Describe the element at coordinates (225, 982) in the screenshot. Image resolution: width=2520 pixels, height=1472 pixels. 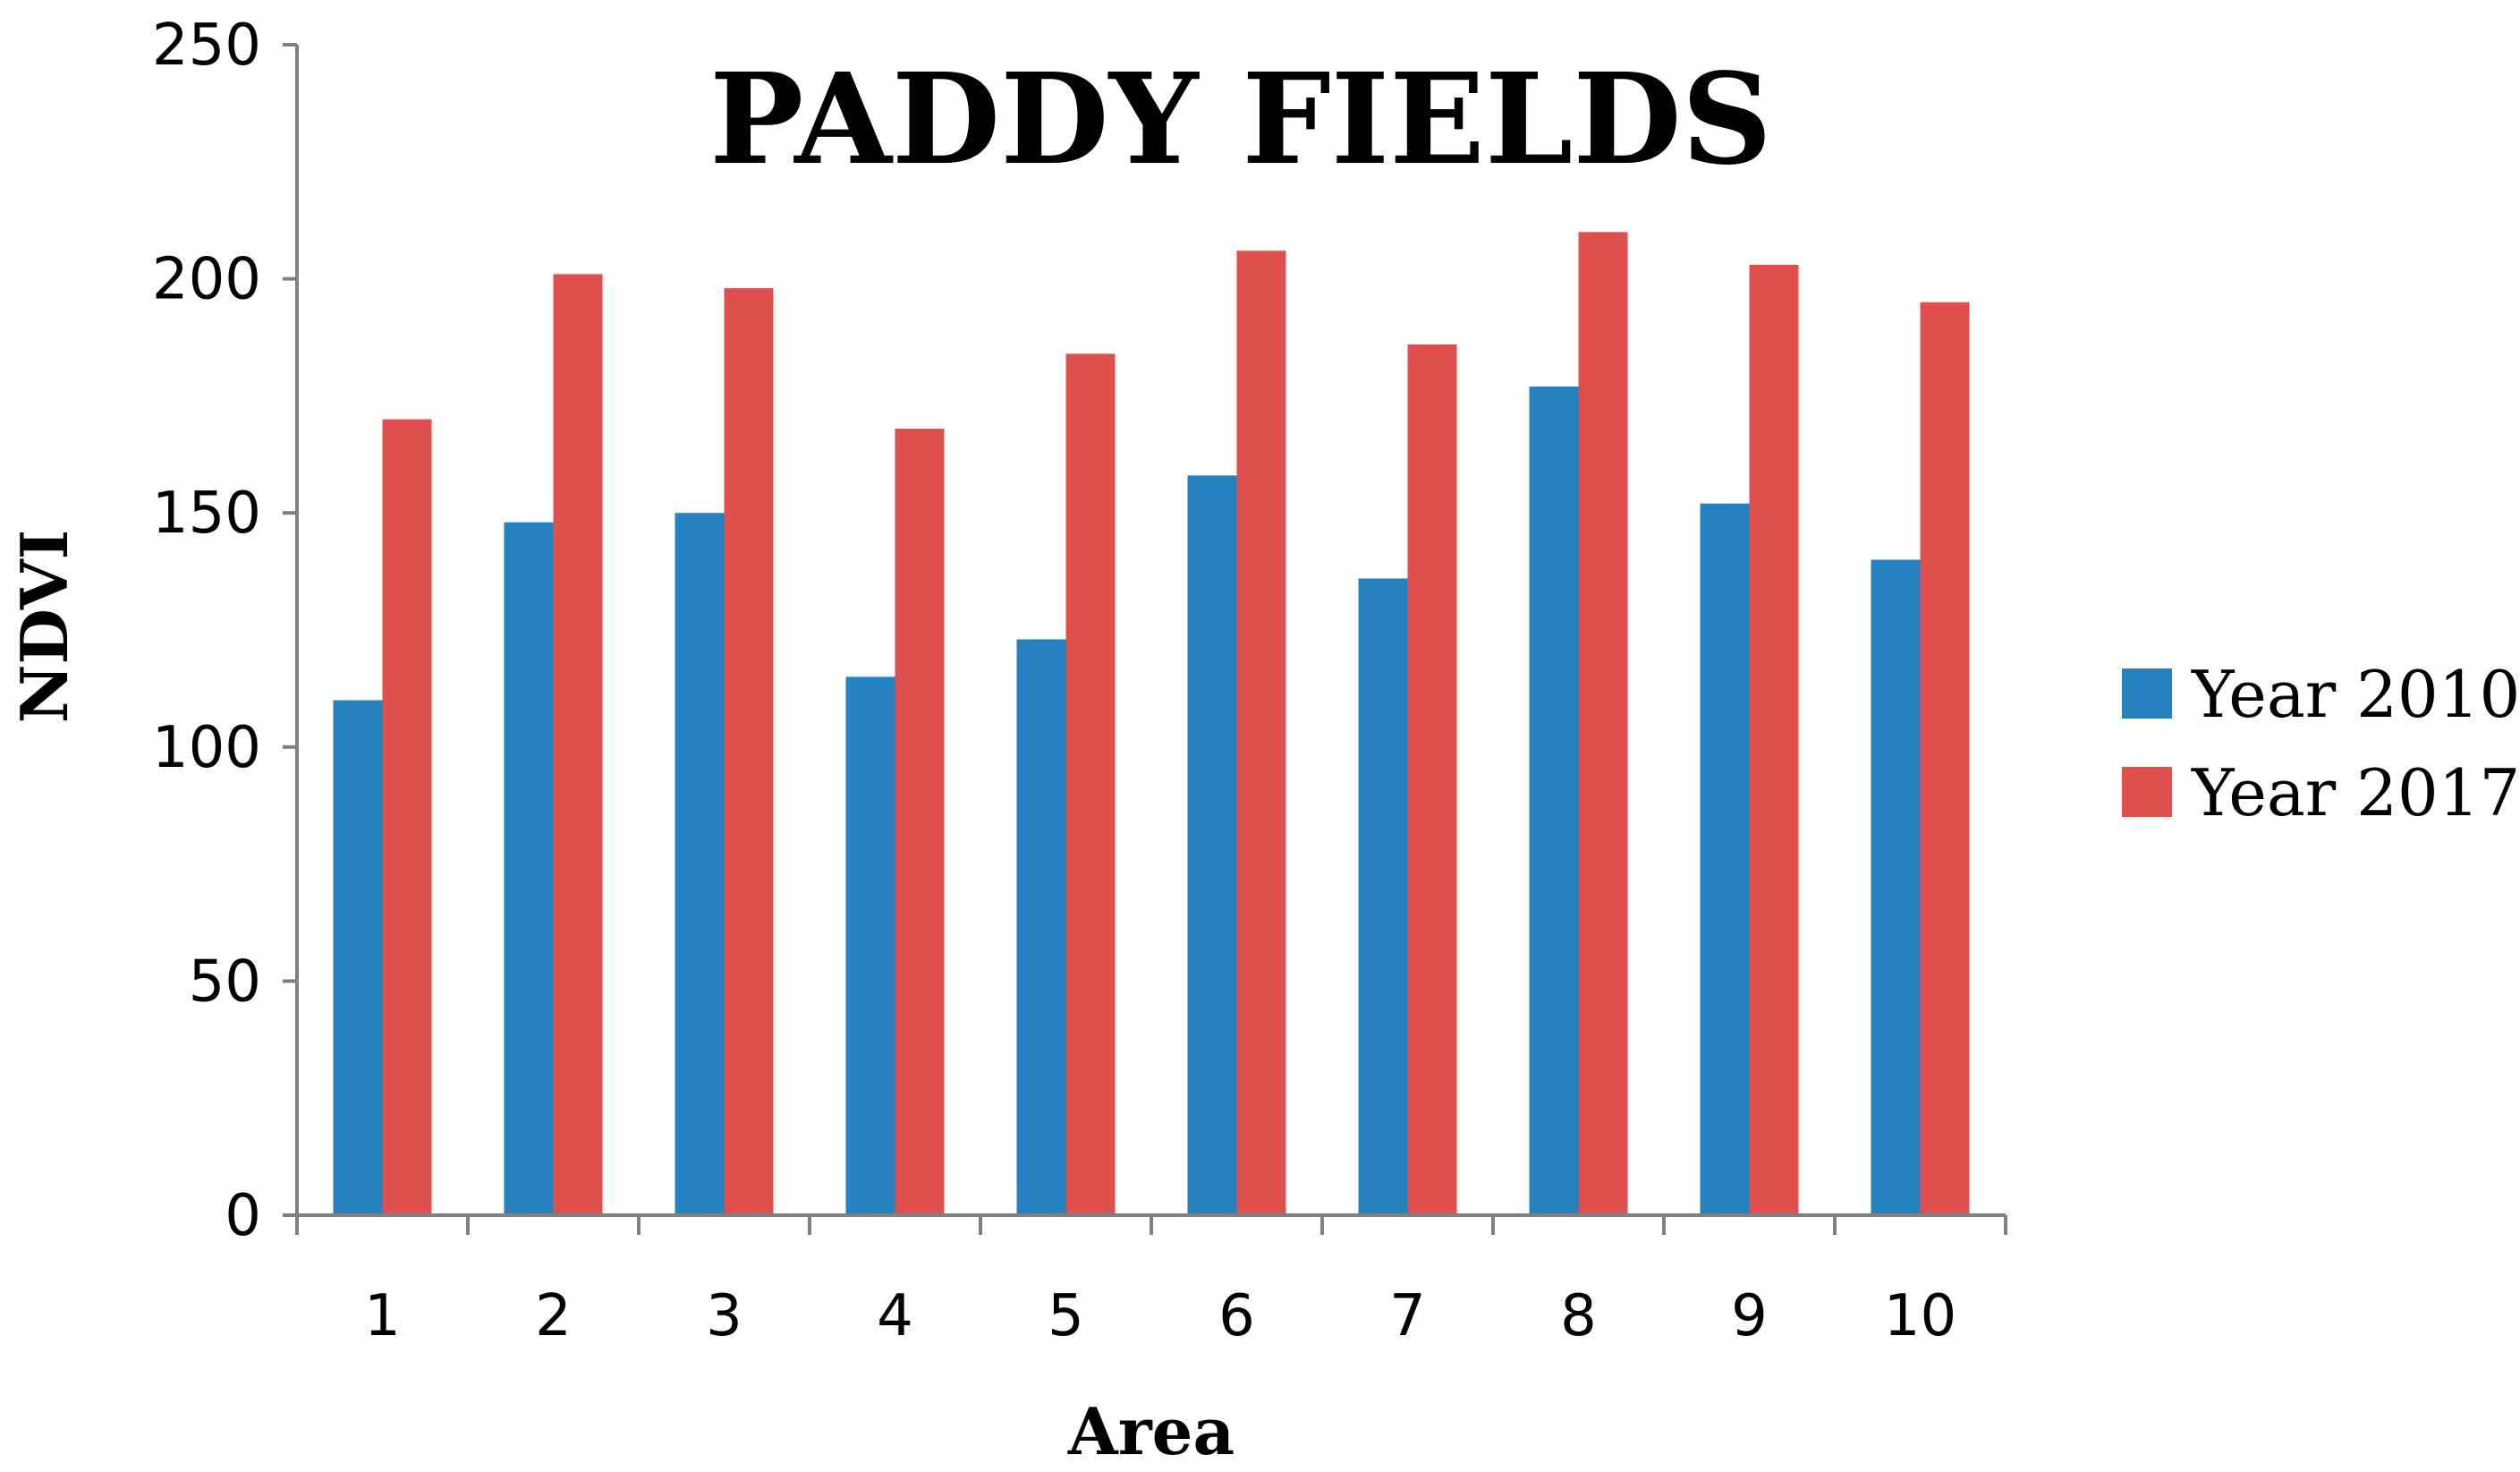
I see `y-tick-label-50: 50` at that location.